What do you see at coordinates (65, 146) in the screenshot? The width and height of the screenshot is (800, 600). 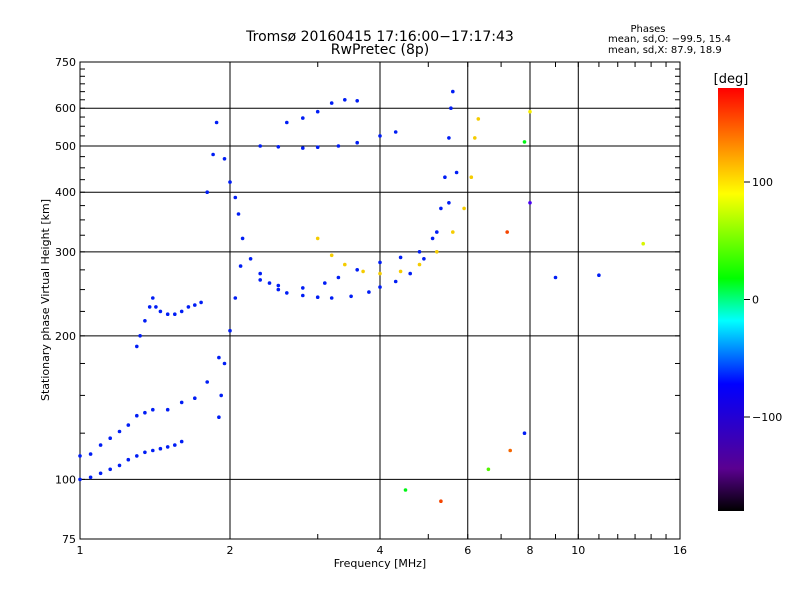 I see `y-tick-label: 500` at bounding box center [65, 146].